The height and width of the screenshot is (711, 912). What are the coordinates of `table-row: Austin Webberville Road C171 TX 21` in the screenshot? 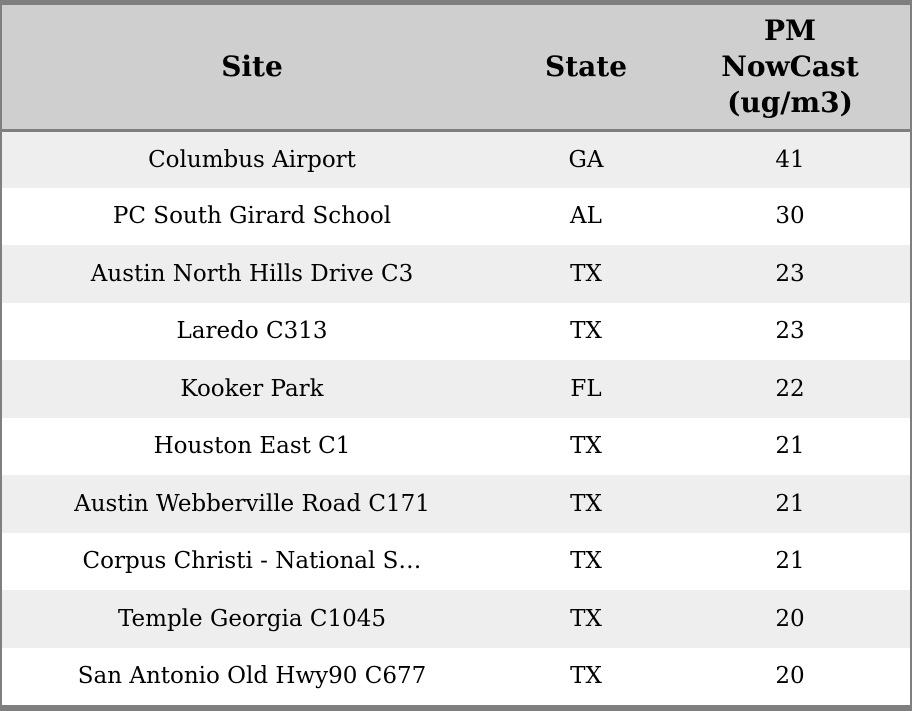 It's located at (456, 504).